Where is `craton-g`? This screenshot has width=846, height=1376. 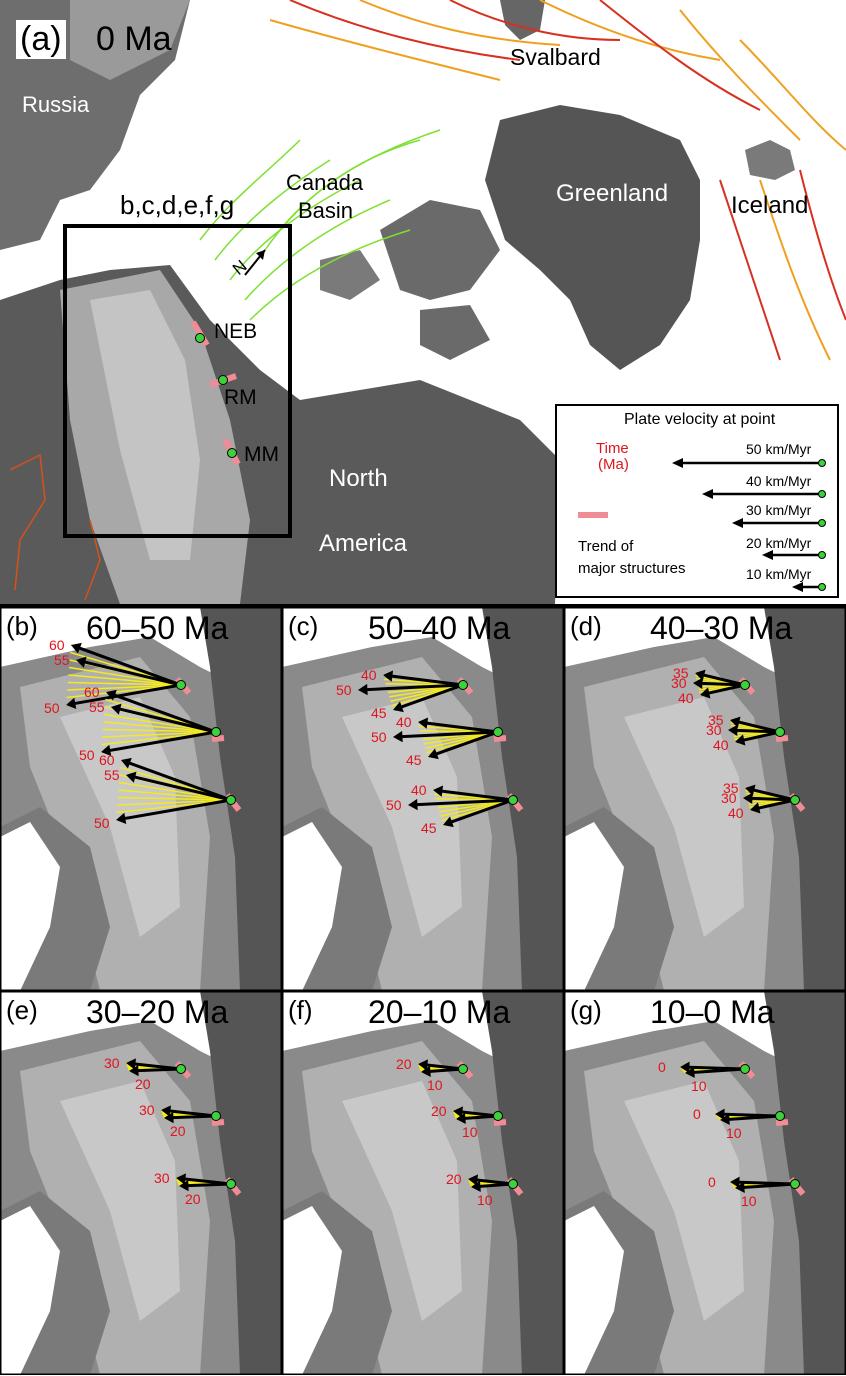 craton-g is located at coordinates (805, 1183).